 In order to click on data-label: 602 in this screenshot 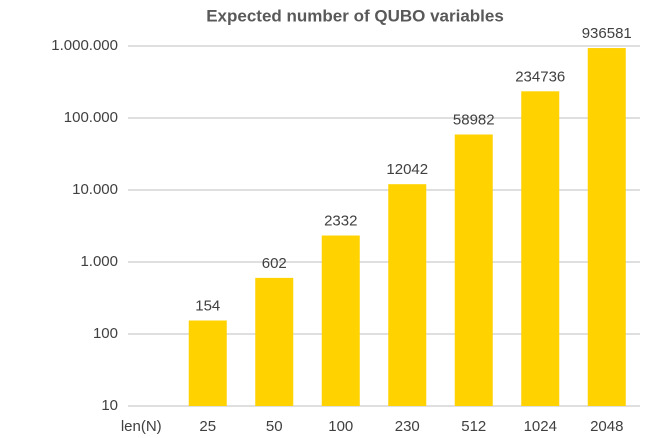, I will do `click(274, 263)`.